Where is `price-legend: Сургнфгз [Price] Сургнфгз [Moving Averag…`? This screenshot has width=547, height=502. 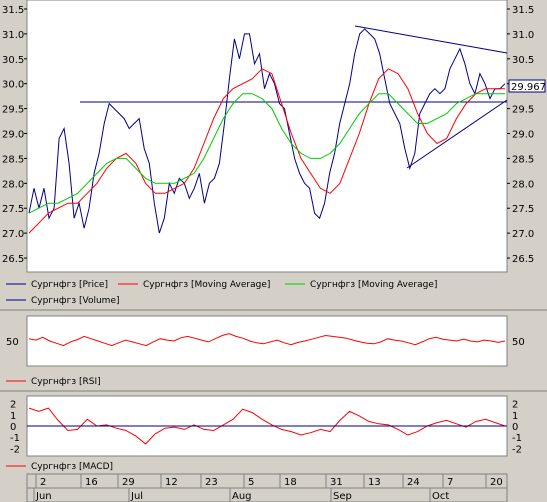
price-legend: Сургнфгз [Price] Сургнфгз [Moving Averag… is located at coordinates (221, 293).